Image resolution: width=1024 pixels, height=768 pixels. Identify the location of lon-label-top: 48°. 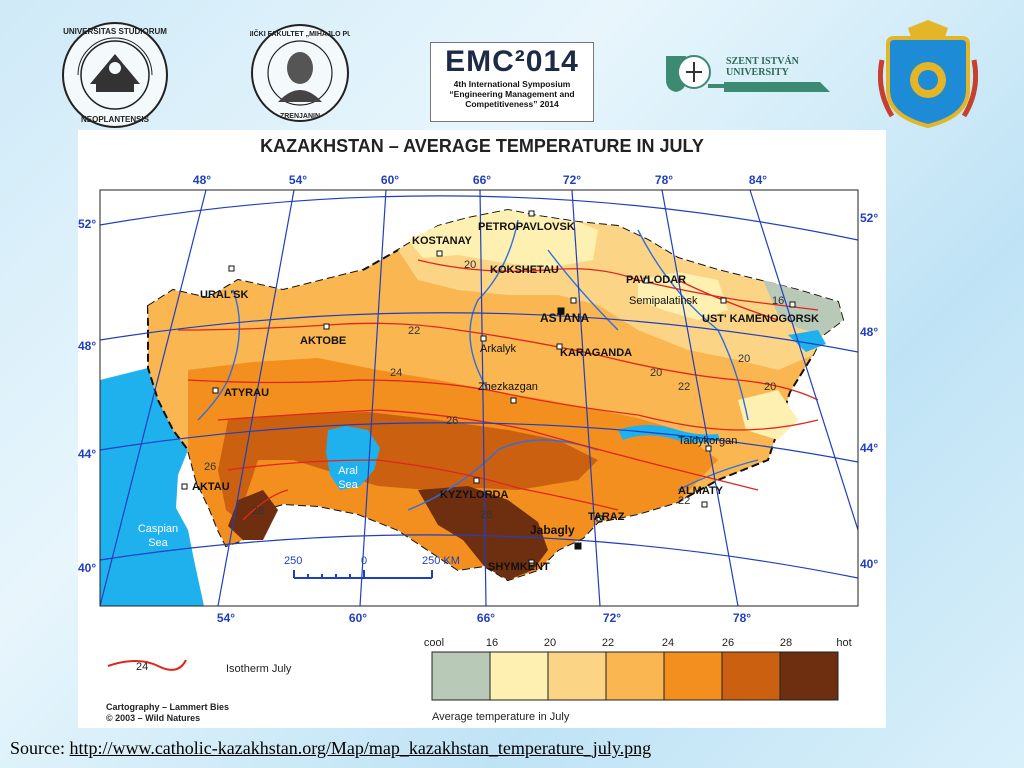
(202, 180).